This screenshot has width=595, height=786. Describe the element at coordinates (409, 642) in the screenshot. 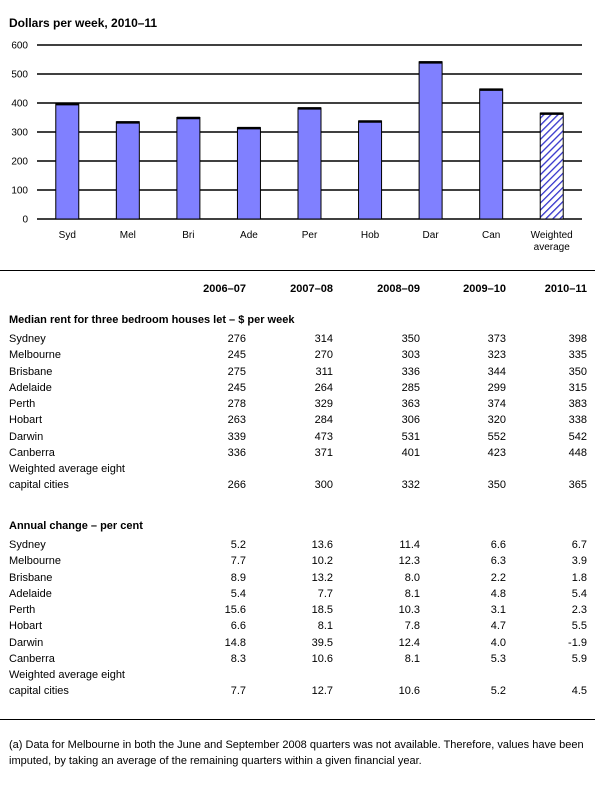

I see `table-cell: 12.4` at that location.